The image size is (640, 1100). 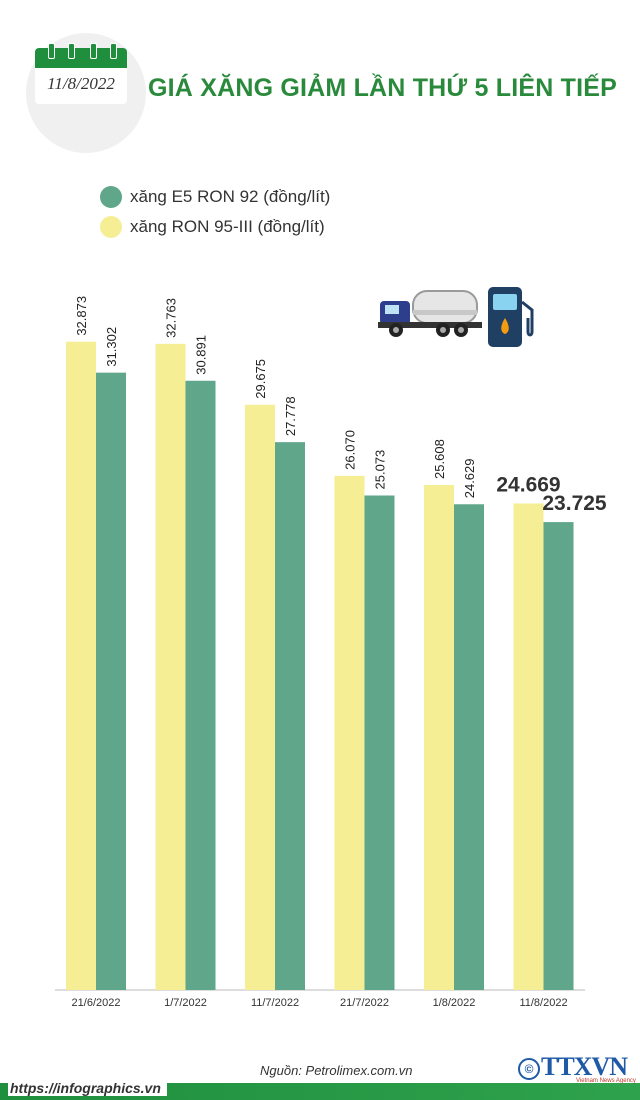 What do you see at coordinates (96, 1003) in the screenshot?
I see `x-tick-label-0: 21/6/2022` at bounding box center [96, 1003].